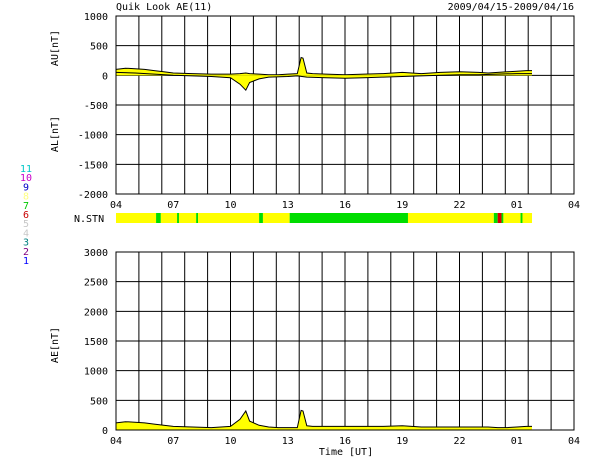  What do you see at coordinates (230, 205) in the screenshot?
I see `au-al-panel-xtick-label: 10` at bounding box center [230, 205].